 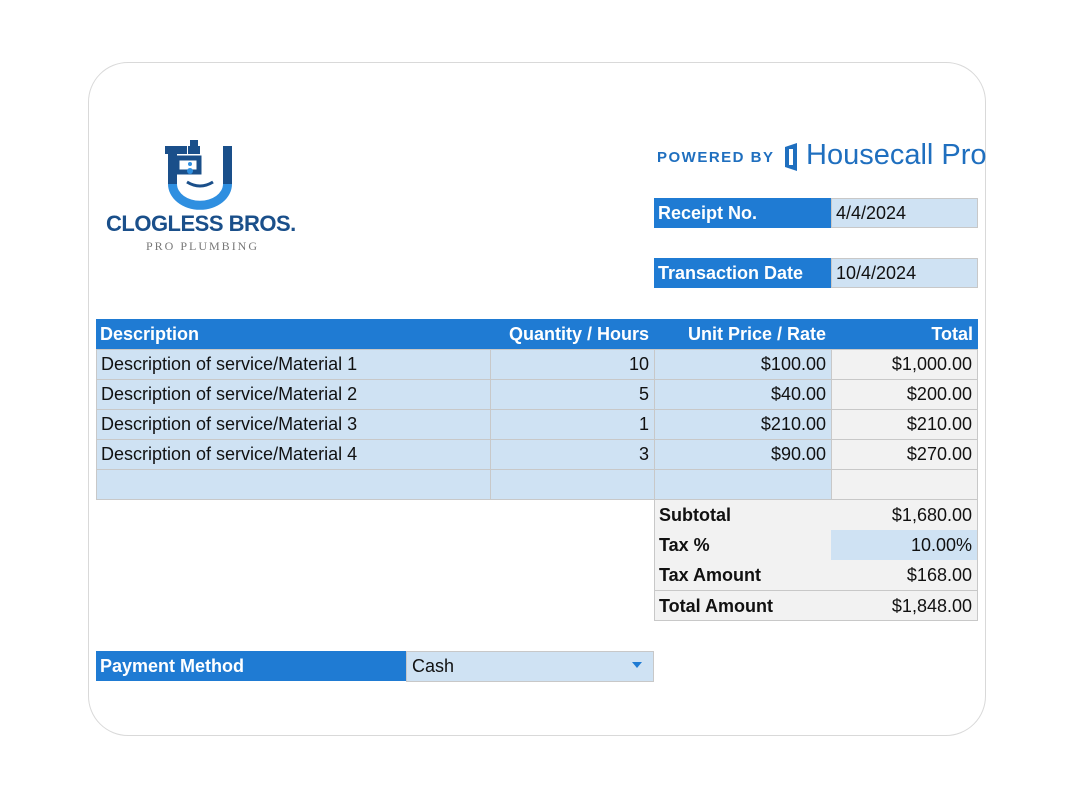 I want to click on col-header-total: Total, so click(x=904, y=334).